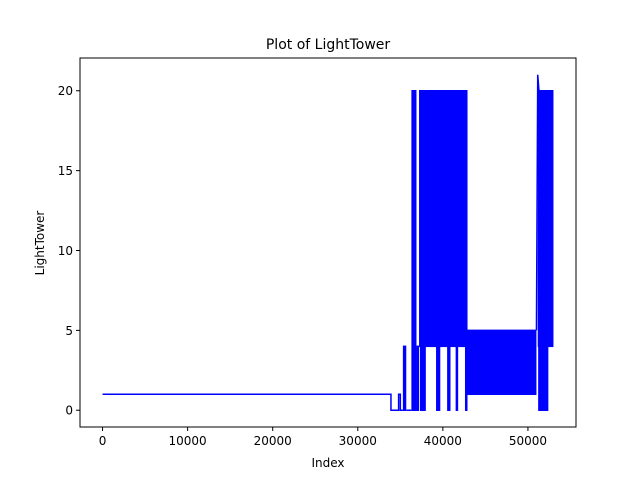 The image size is (640, 480). What do you see at coordinates (188, 441) in the screenshot?
I see `x-tick-label: 10000` at bounding box center [188, 441].